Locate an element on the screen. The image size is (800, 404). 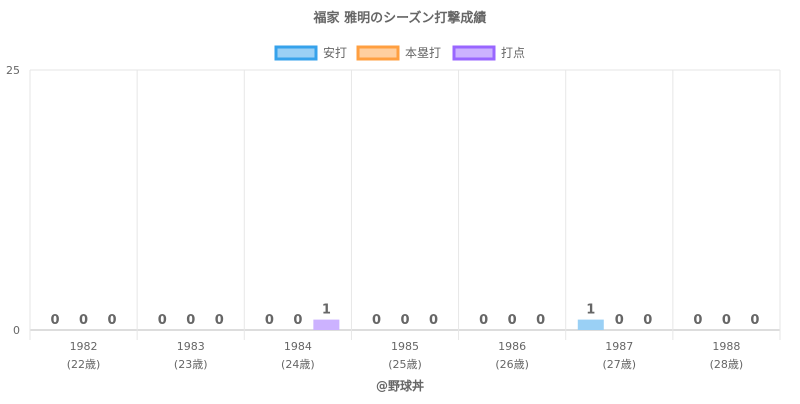
chart-title: 福家 雅明のシーズン打撃成績 is located at coordinates (400, 18).